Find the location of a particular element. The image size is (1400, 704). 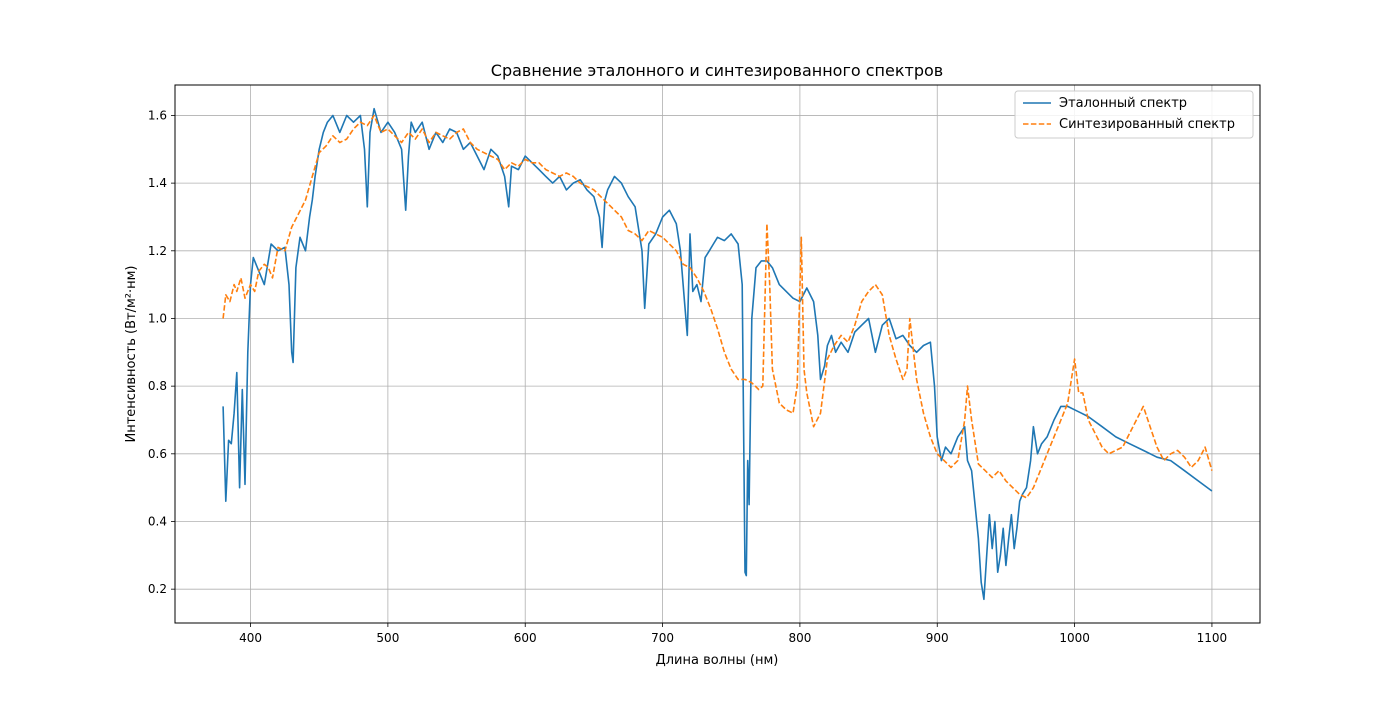

x-tick-label: 1000 is located at coordinates (1074, 638).